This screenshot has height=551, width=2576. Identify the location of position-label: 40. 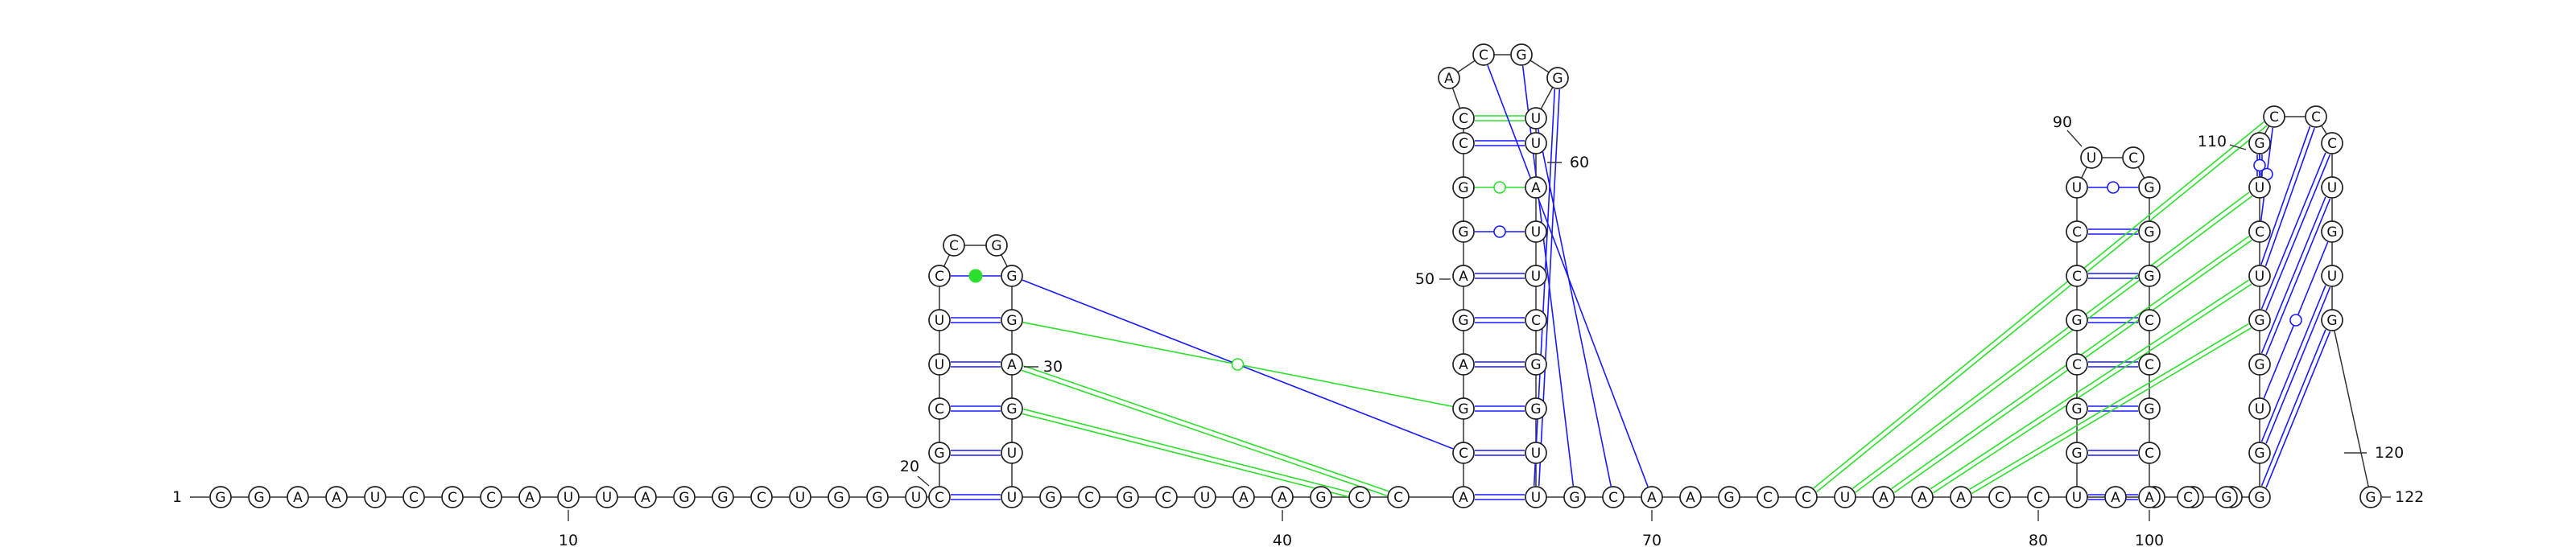
(1282, 529).